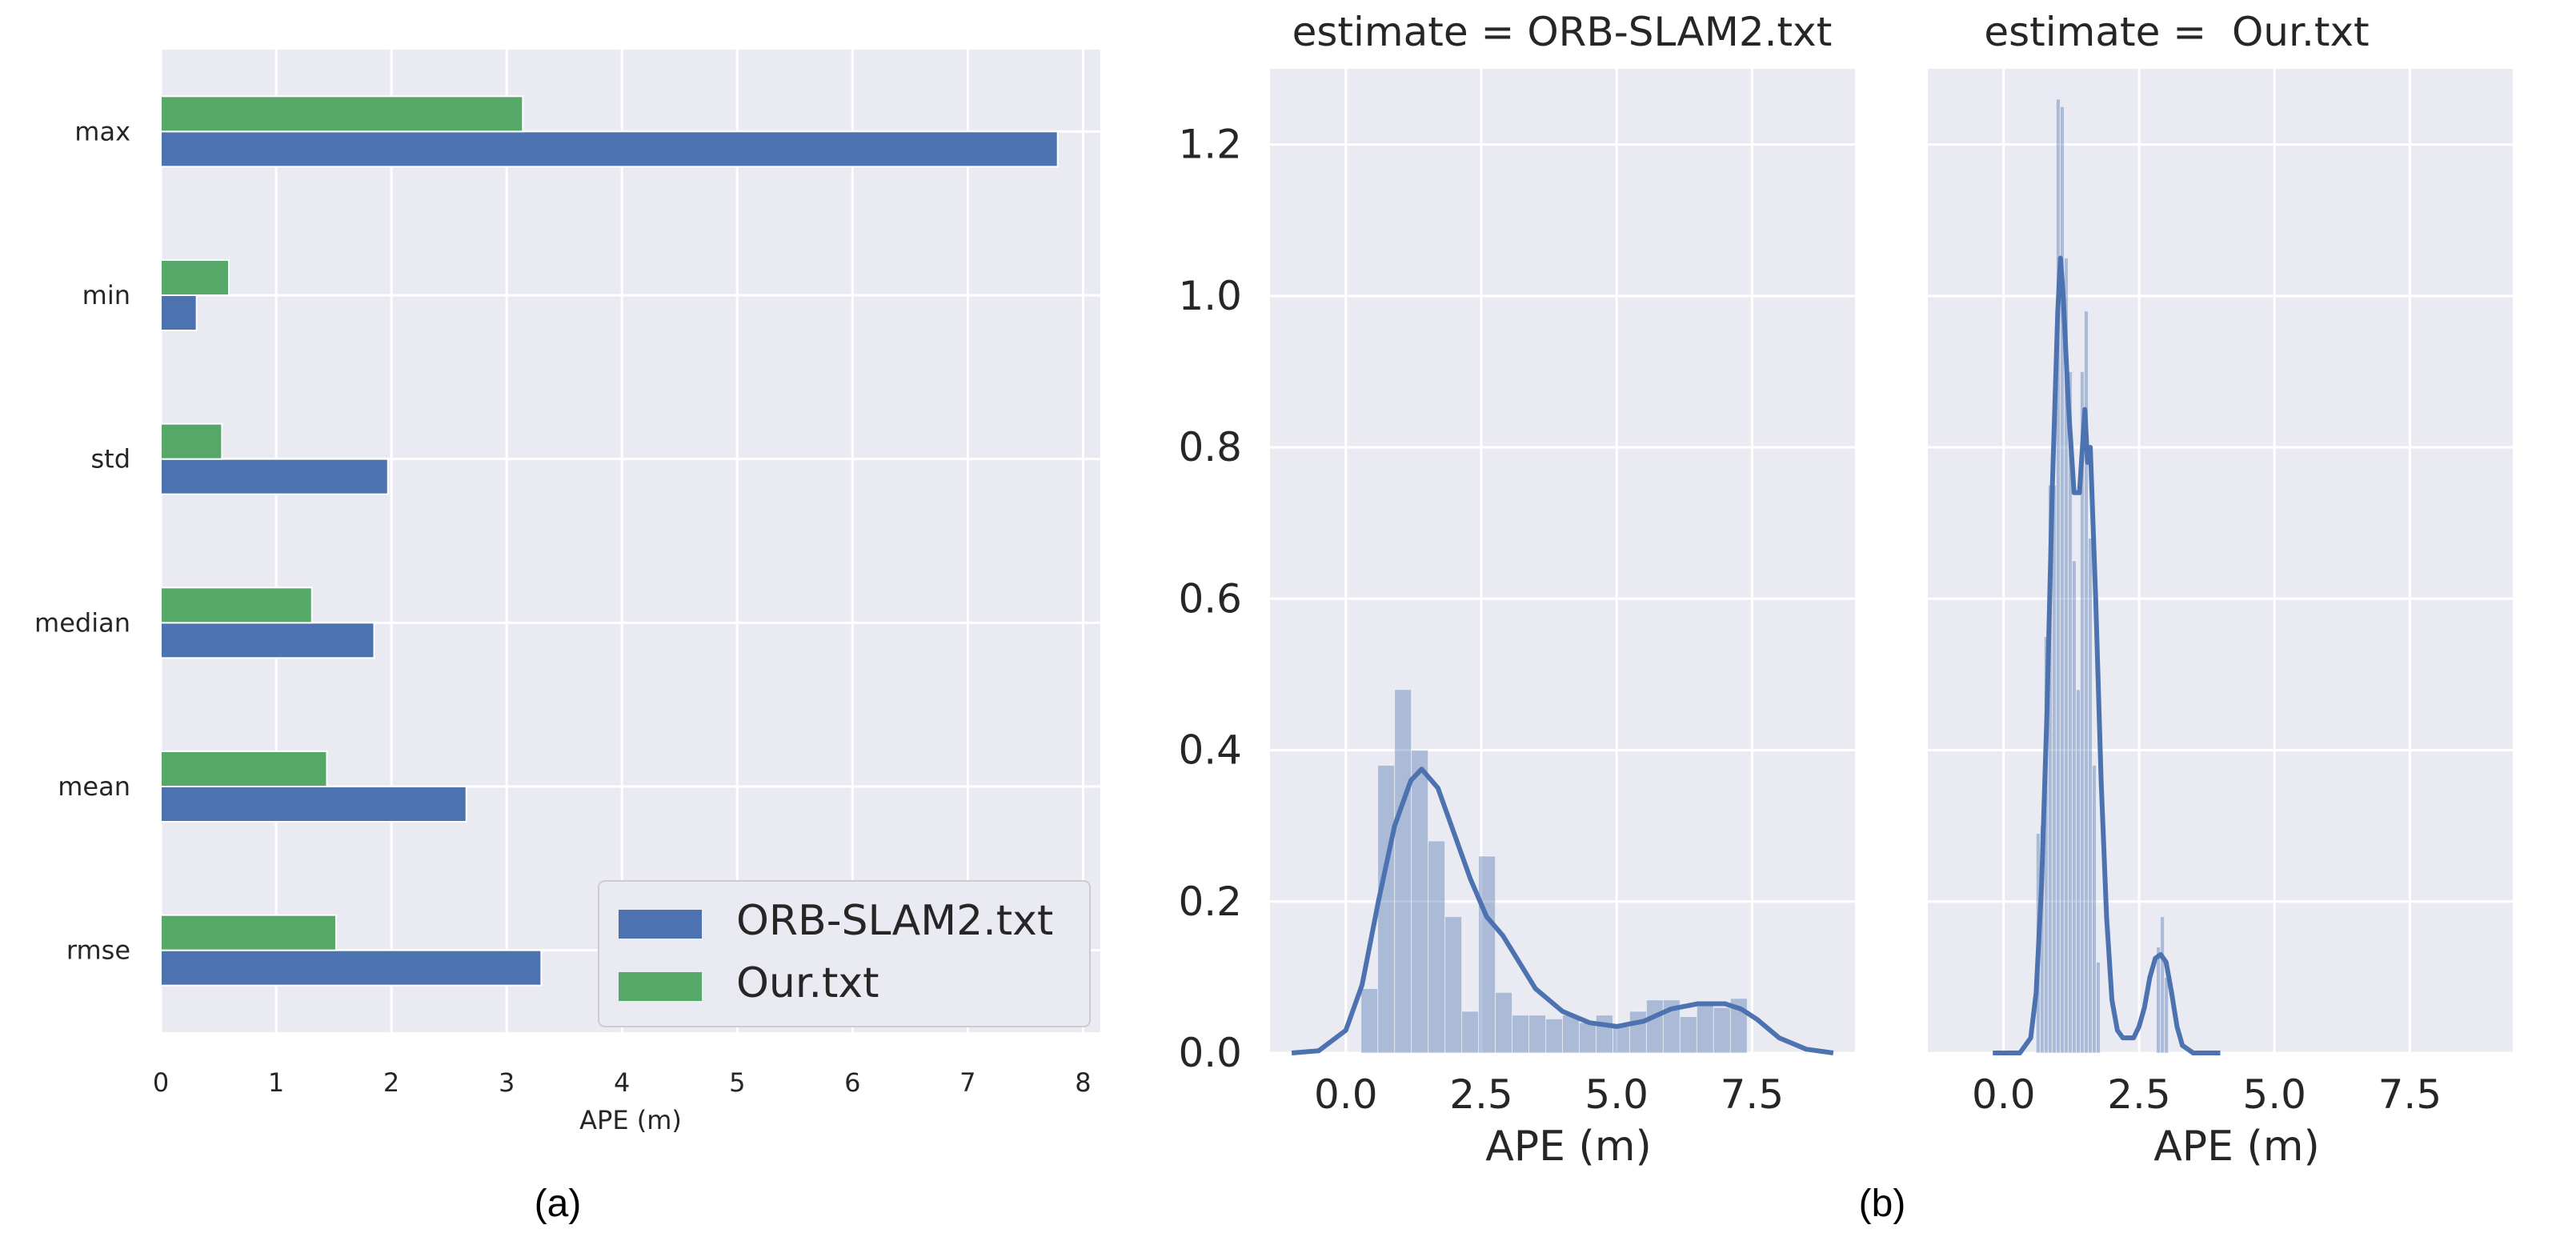  Describe the element at coordinates (1568, 1147) in the screenshot. I see `hist-left-x-axis-label: APE (m)` at that location.